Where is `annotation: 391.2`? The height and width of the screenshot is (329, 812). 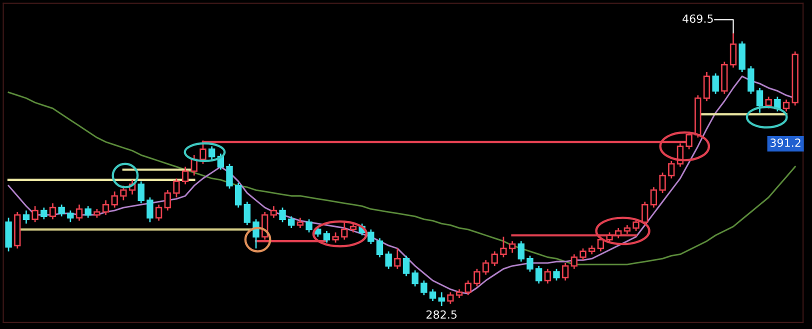 annotation: 391.2 is located at coordinates (785, 142).